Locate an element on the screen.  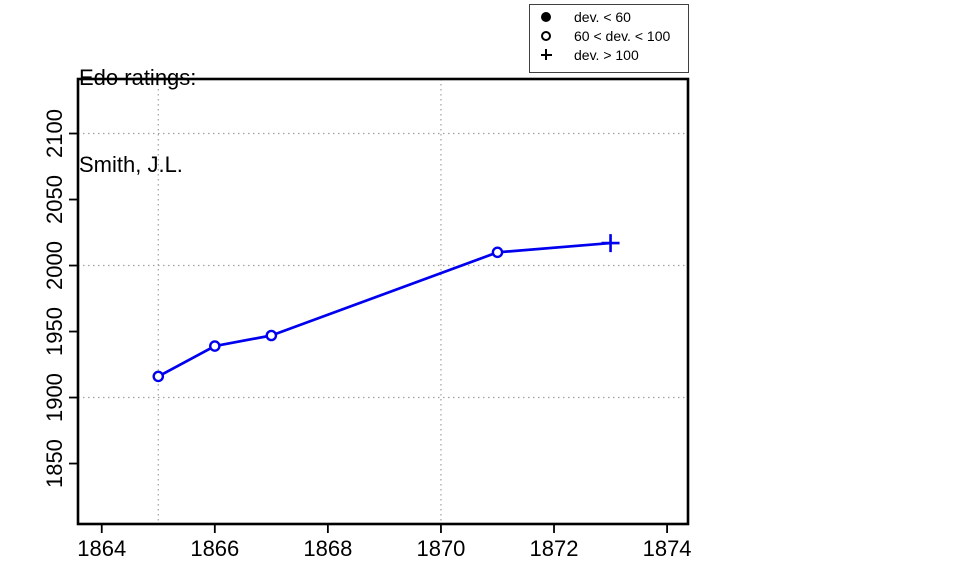
filled-circle-icon is located at coordinates (546, 16).